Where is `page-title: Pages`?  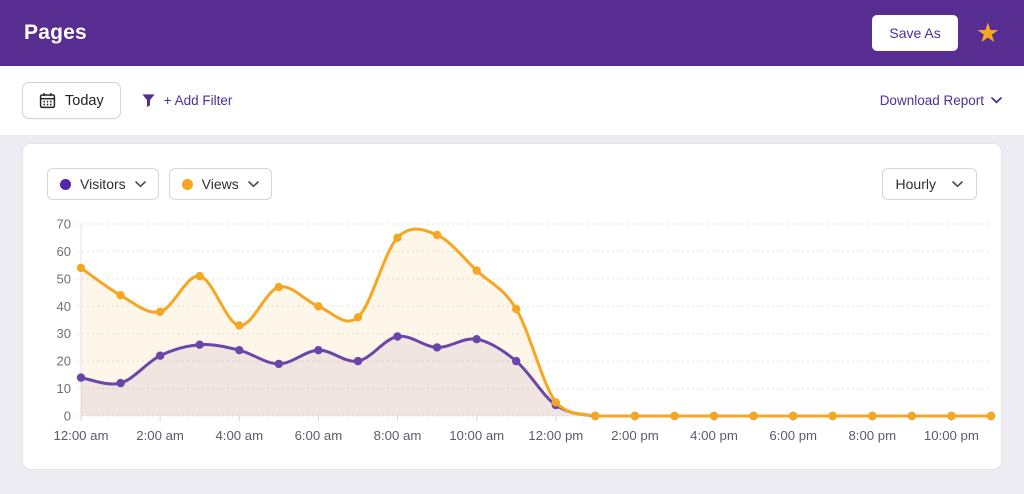
page-title: Pages is located at coordinates (55, 32).